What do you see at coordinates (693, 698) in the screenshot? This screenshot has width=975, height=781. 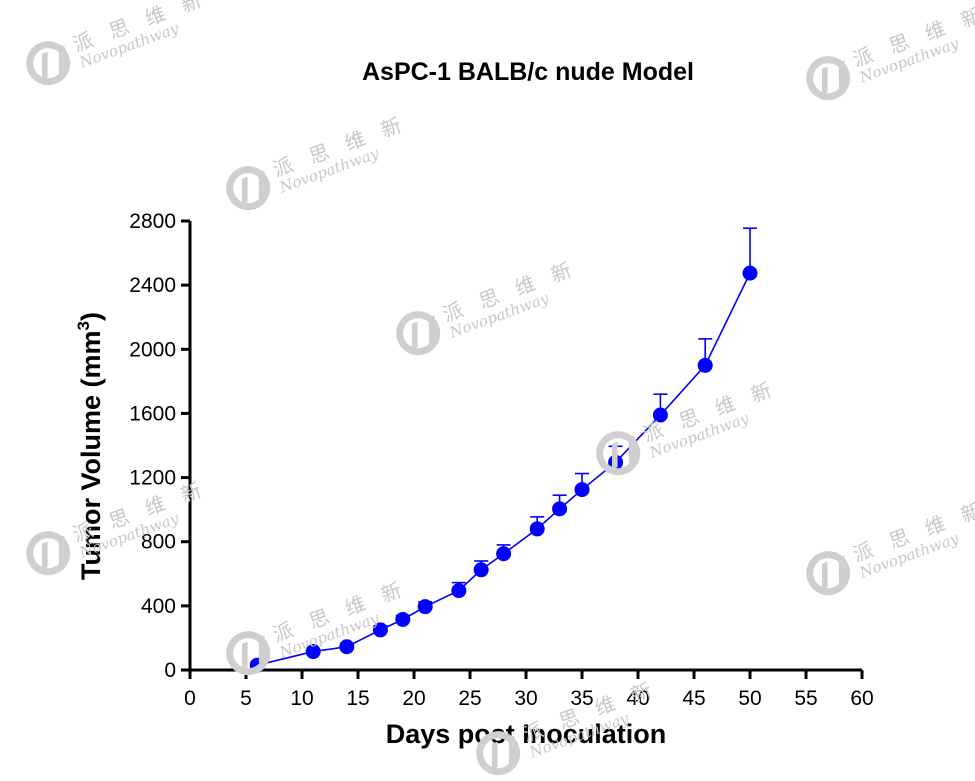 I see `x-tick-label: 45` at bounding box center [693, 698].